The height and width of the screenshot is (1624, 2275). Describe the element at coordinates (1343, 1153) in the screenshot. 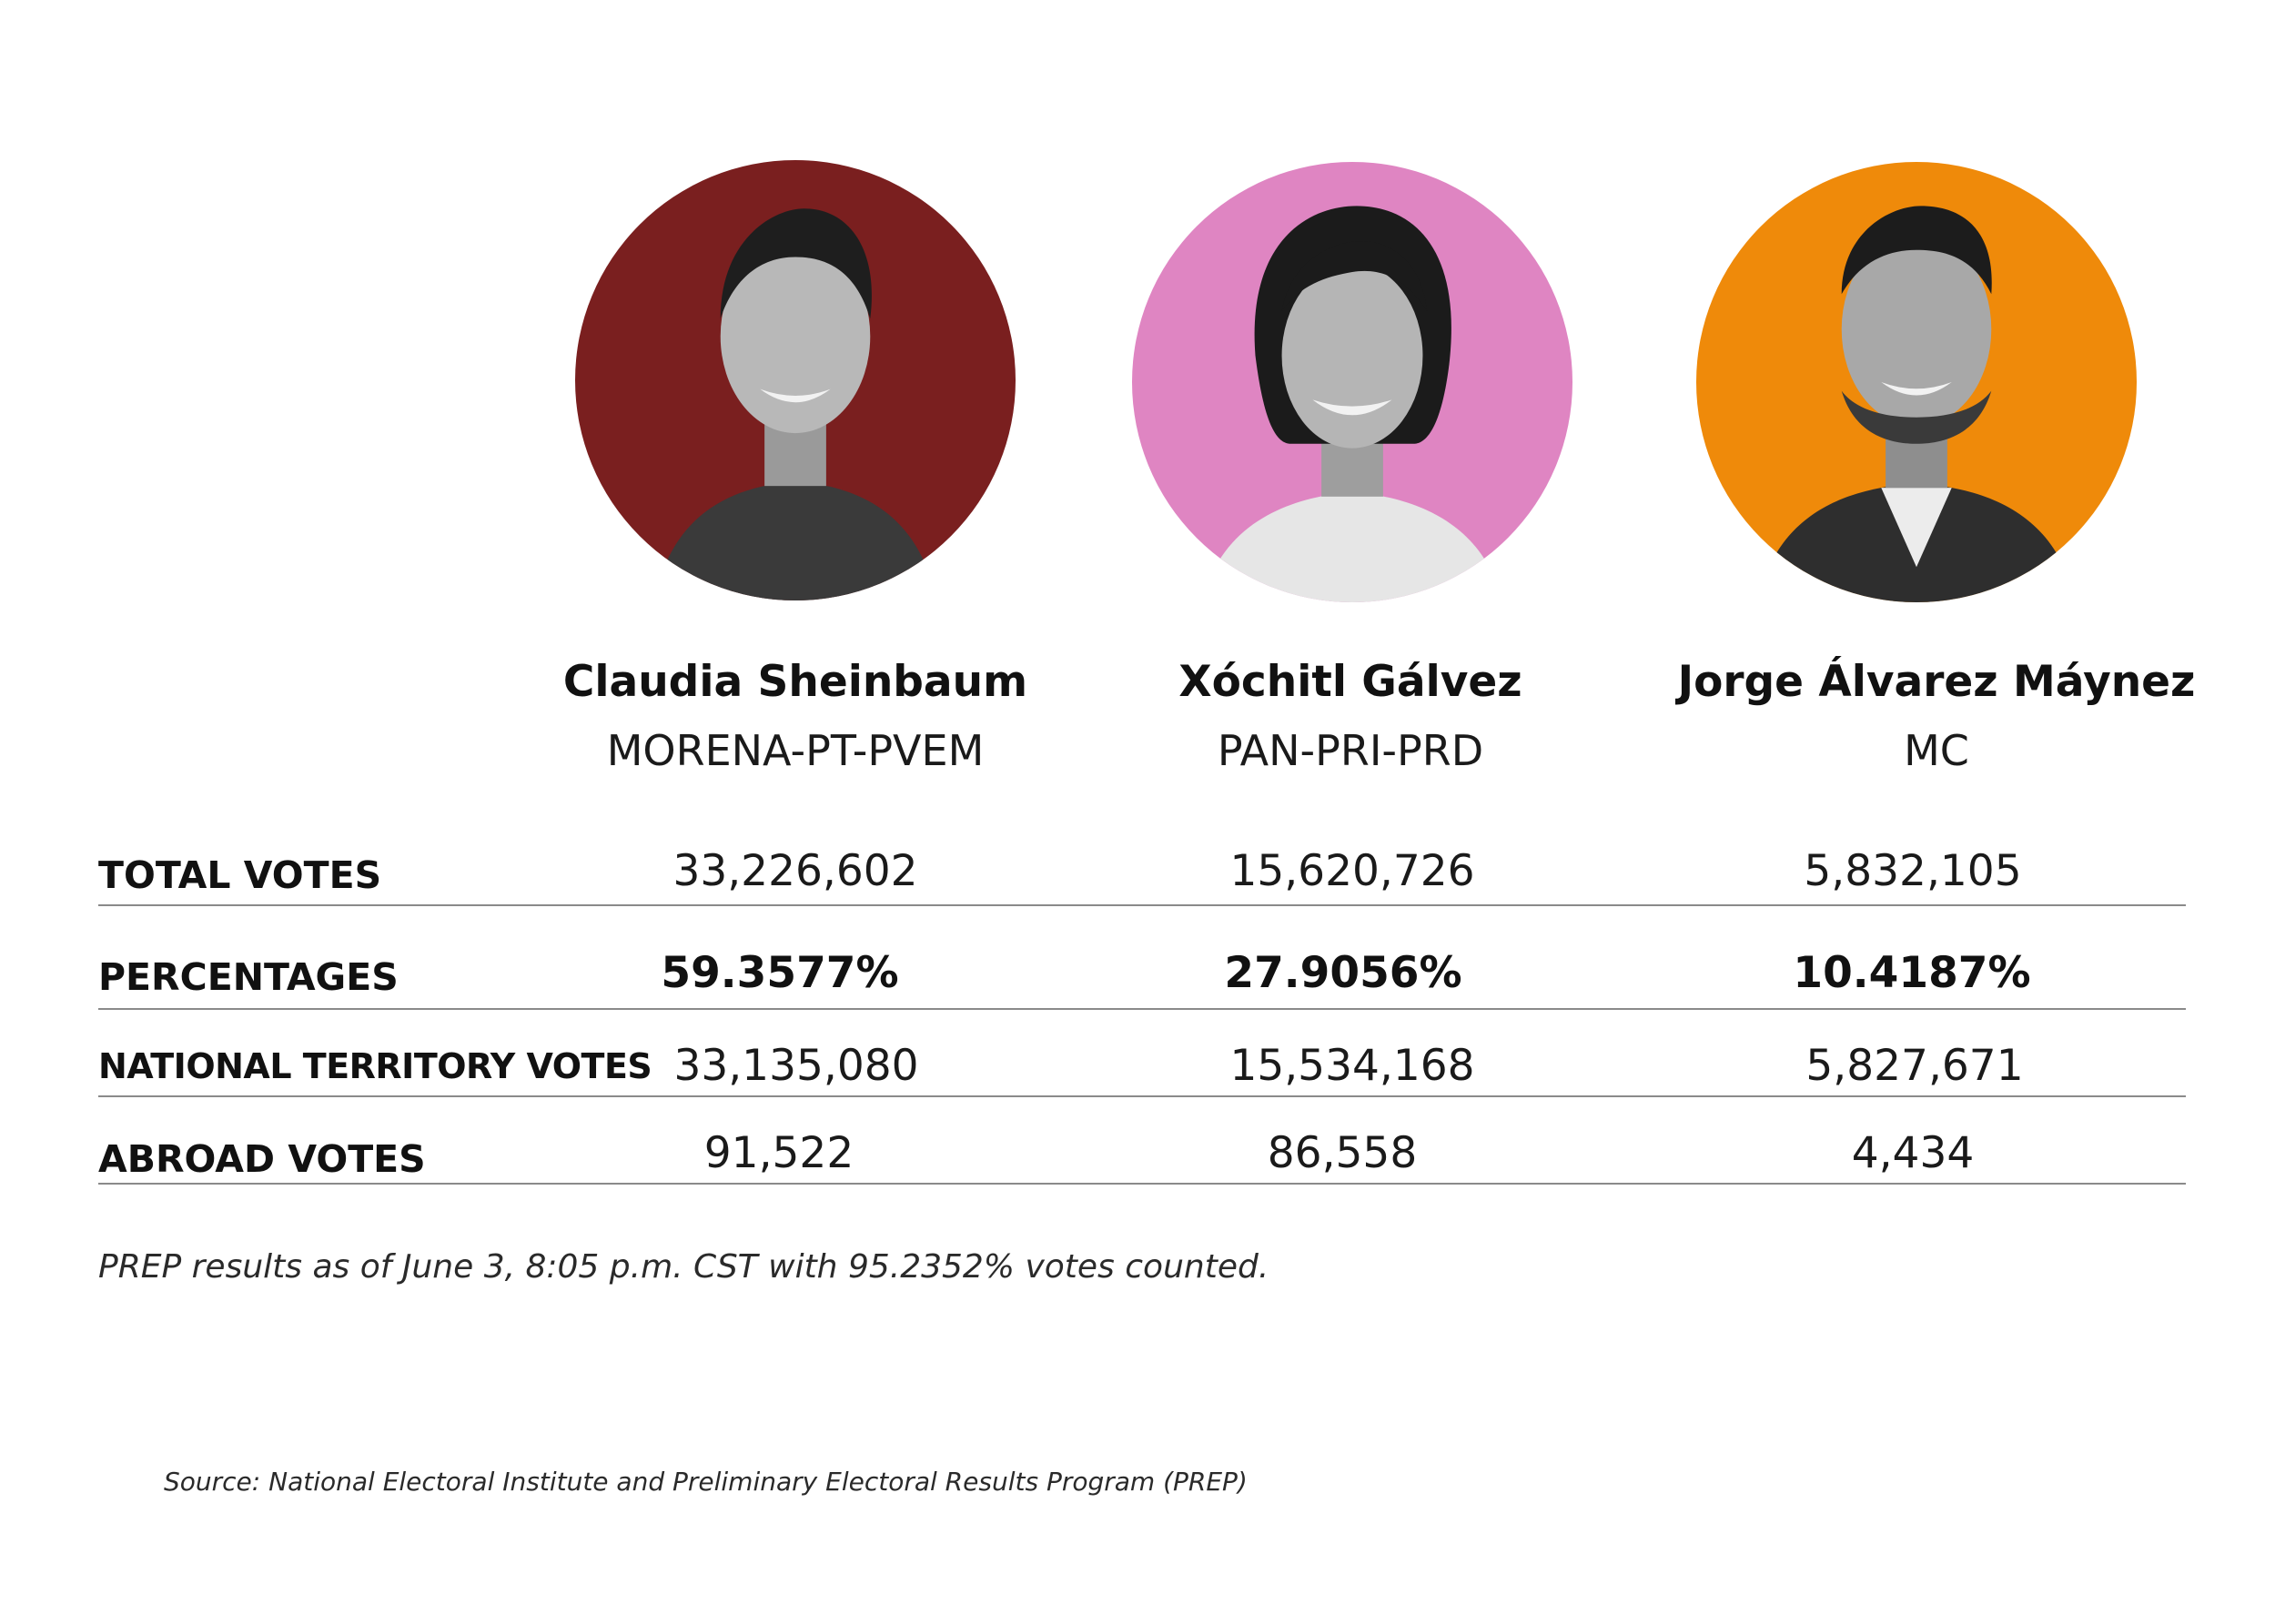

I see `abroad-votes-value: 86,558` at that location.